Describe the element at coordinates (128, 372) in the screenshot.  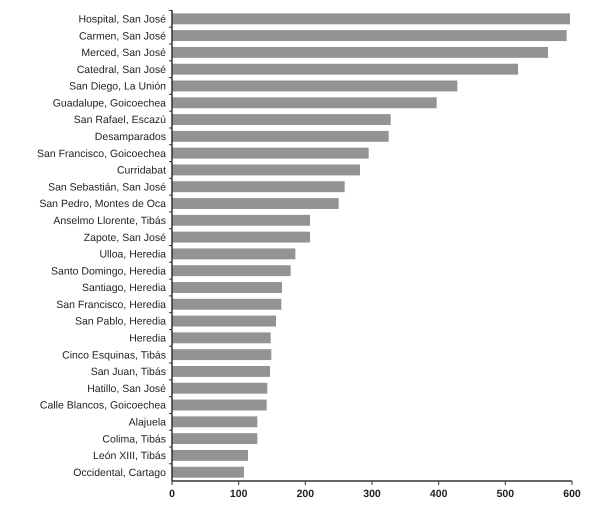
I see `y-tick-label: San Juan, Tibás` at that location.